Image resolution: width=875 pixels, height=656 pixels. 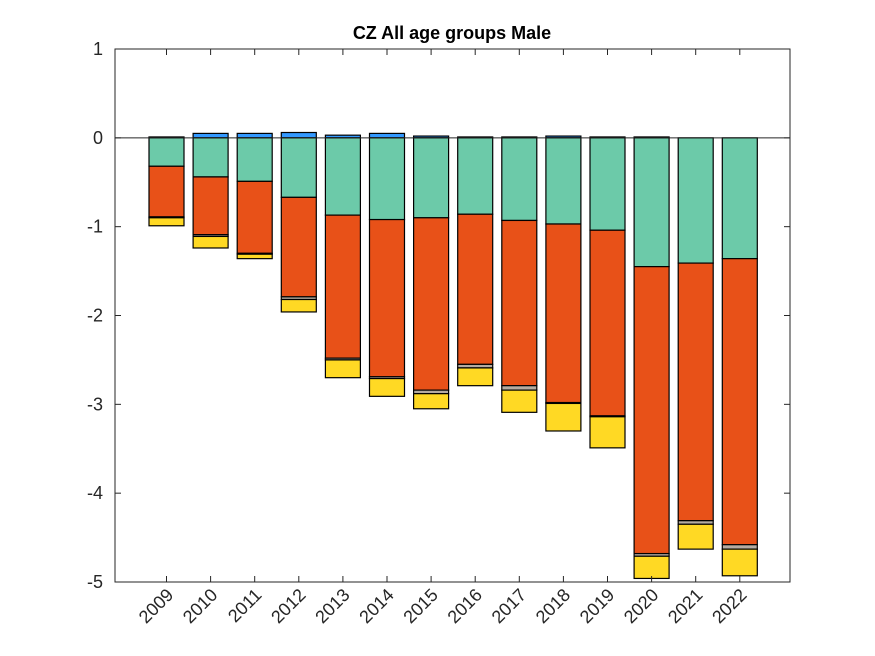 I want to click on x-tick-label: 2018, so click(x=553, y=606).